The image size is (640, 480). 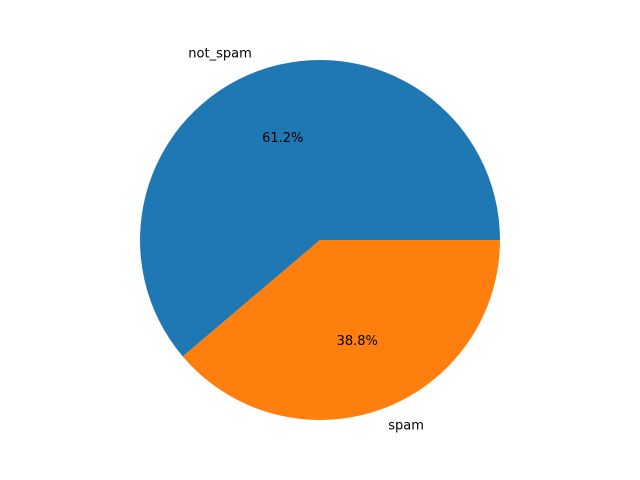 I want to click on slice-label-not-spam: not_spam, so click(x=219, y=54).